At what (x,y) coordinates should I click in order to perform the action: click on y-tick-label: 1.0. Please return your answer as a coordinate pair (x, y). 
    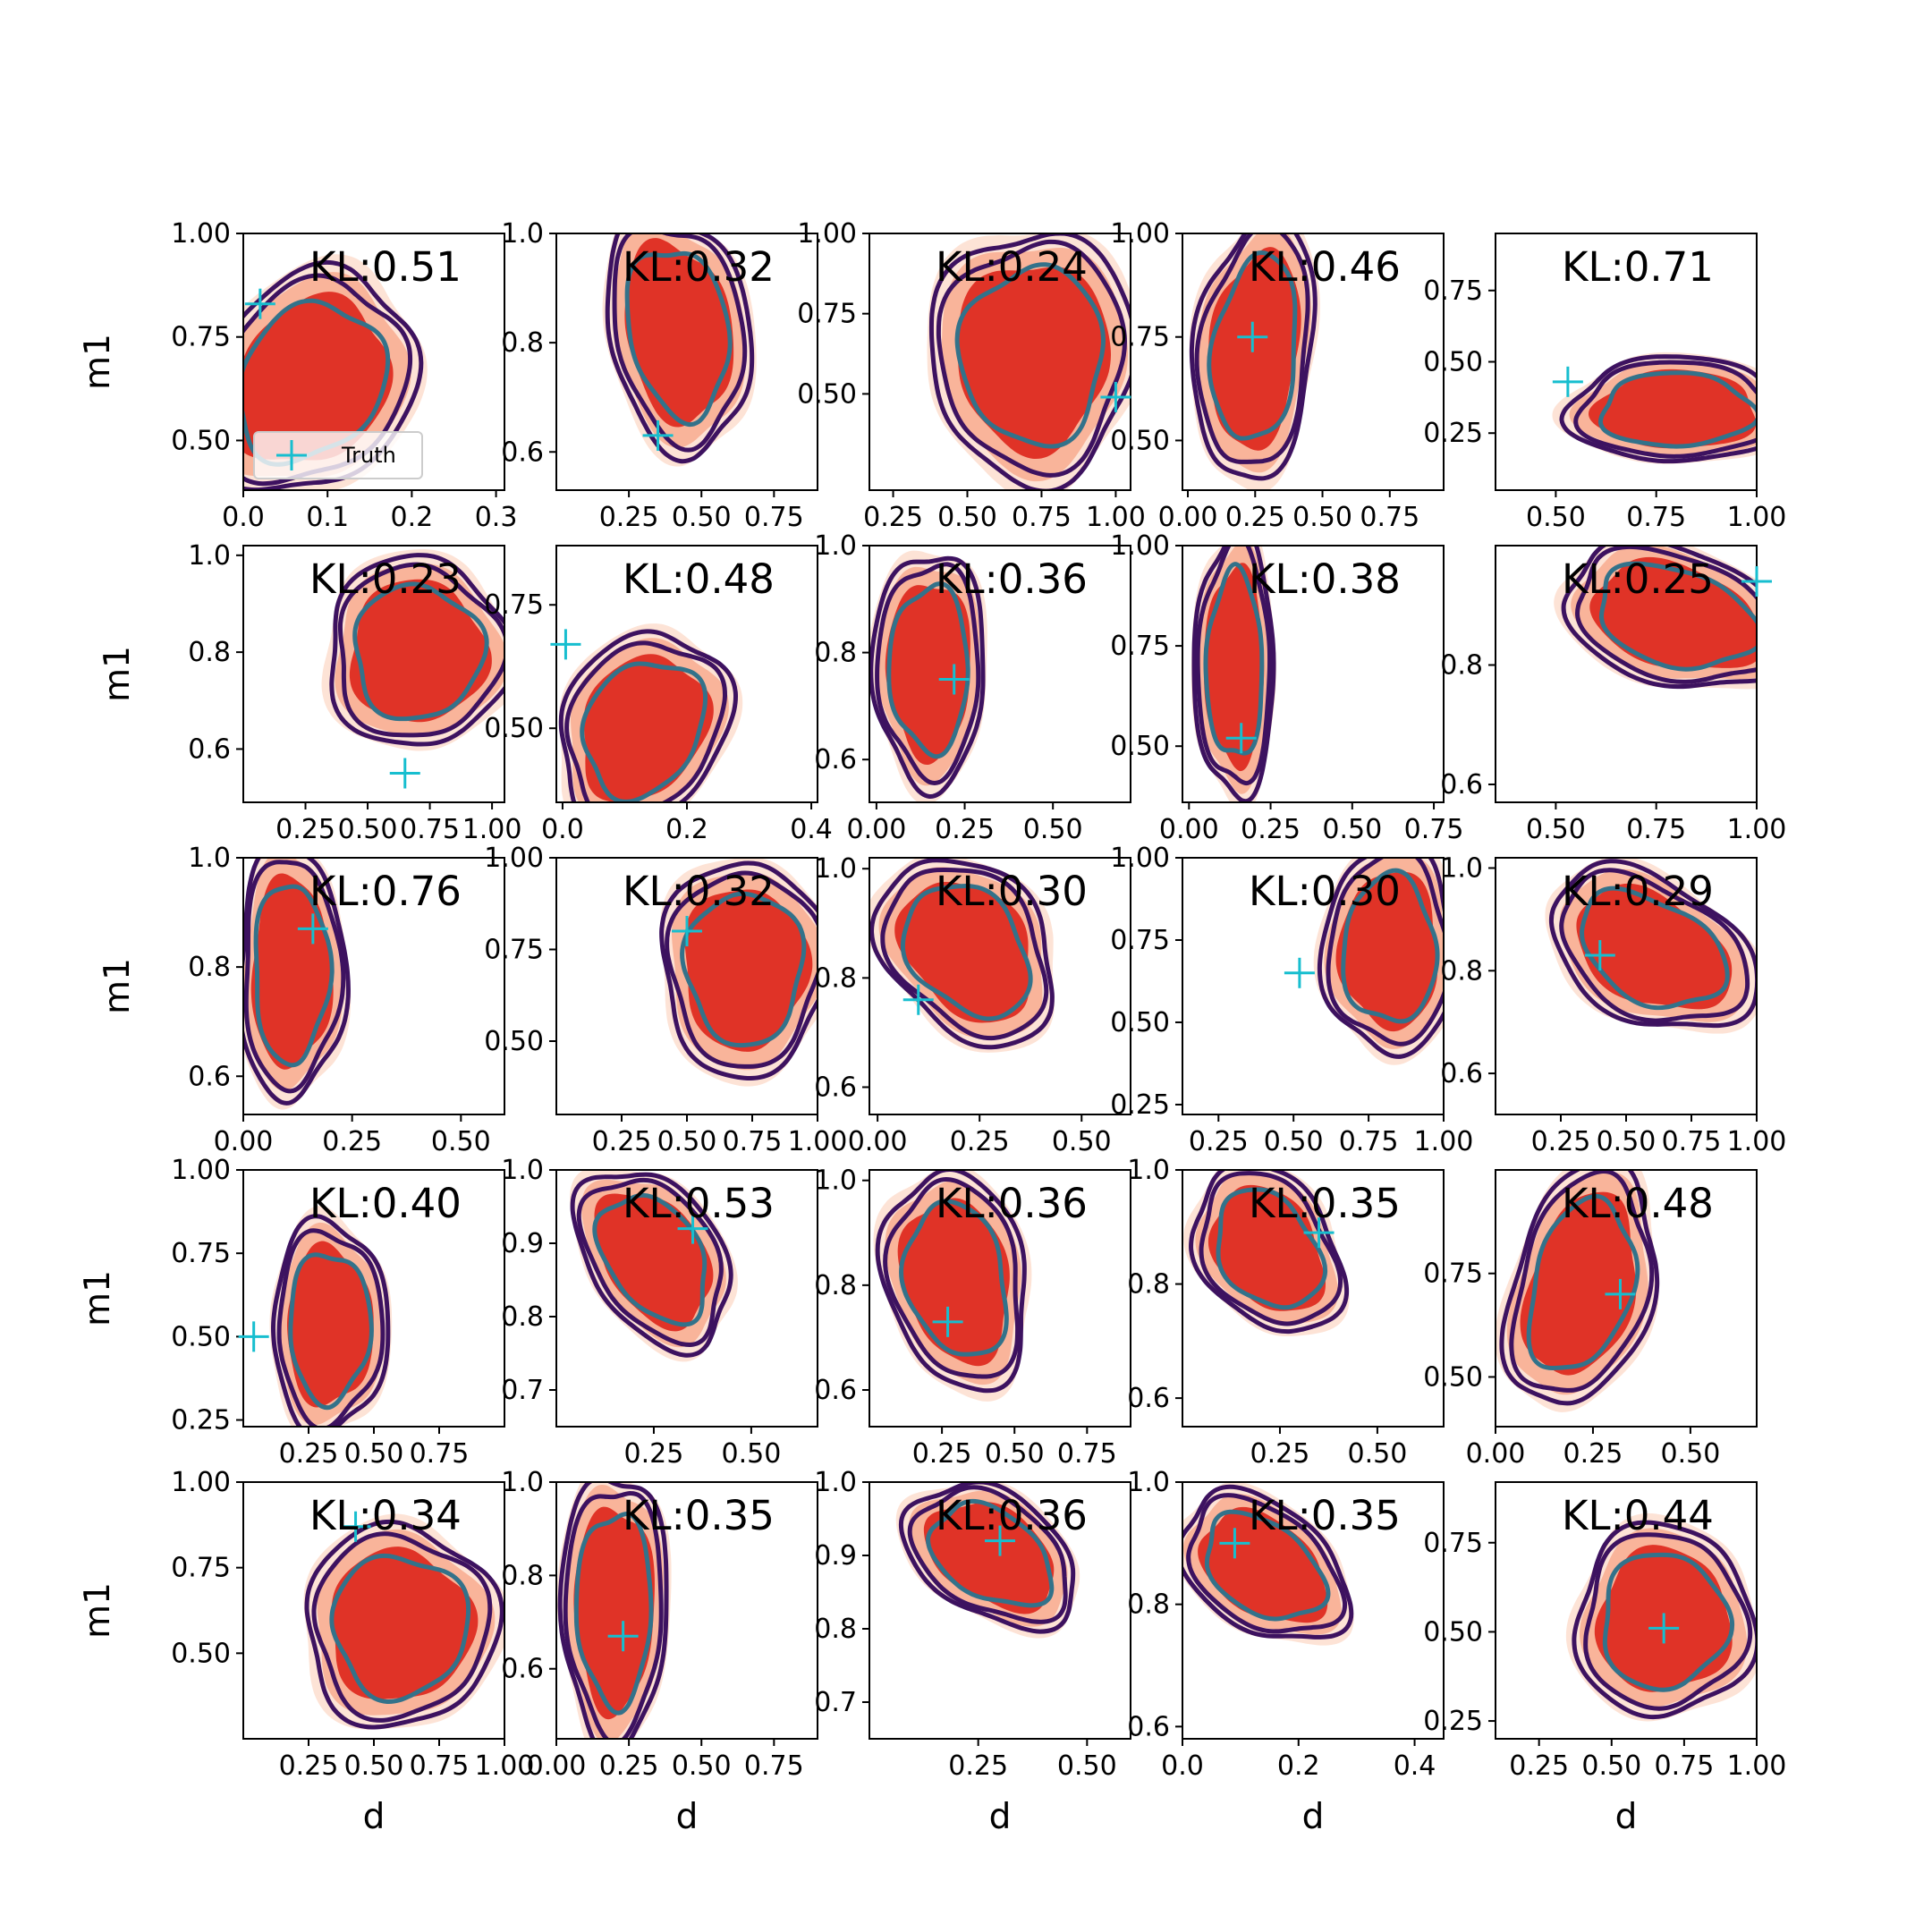
    Looking at the image, I should click on (1148, 1482).